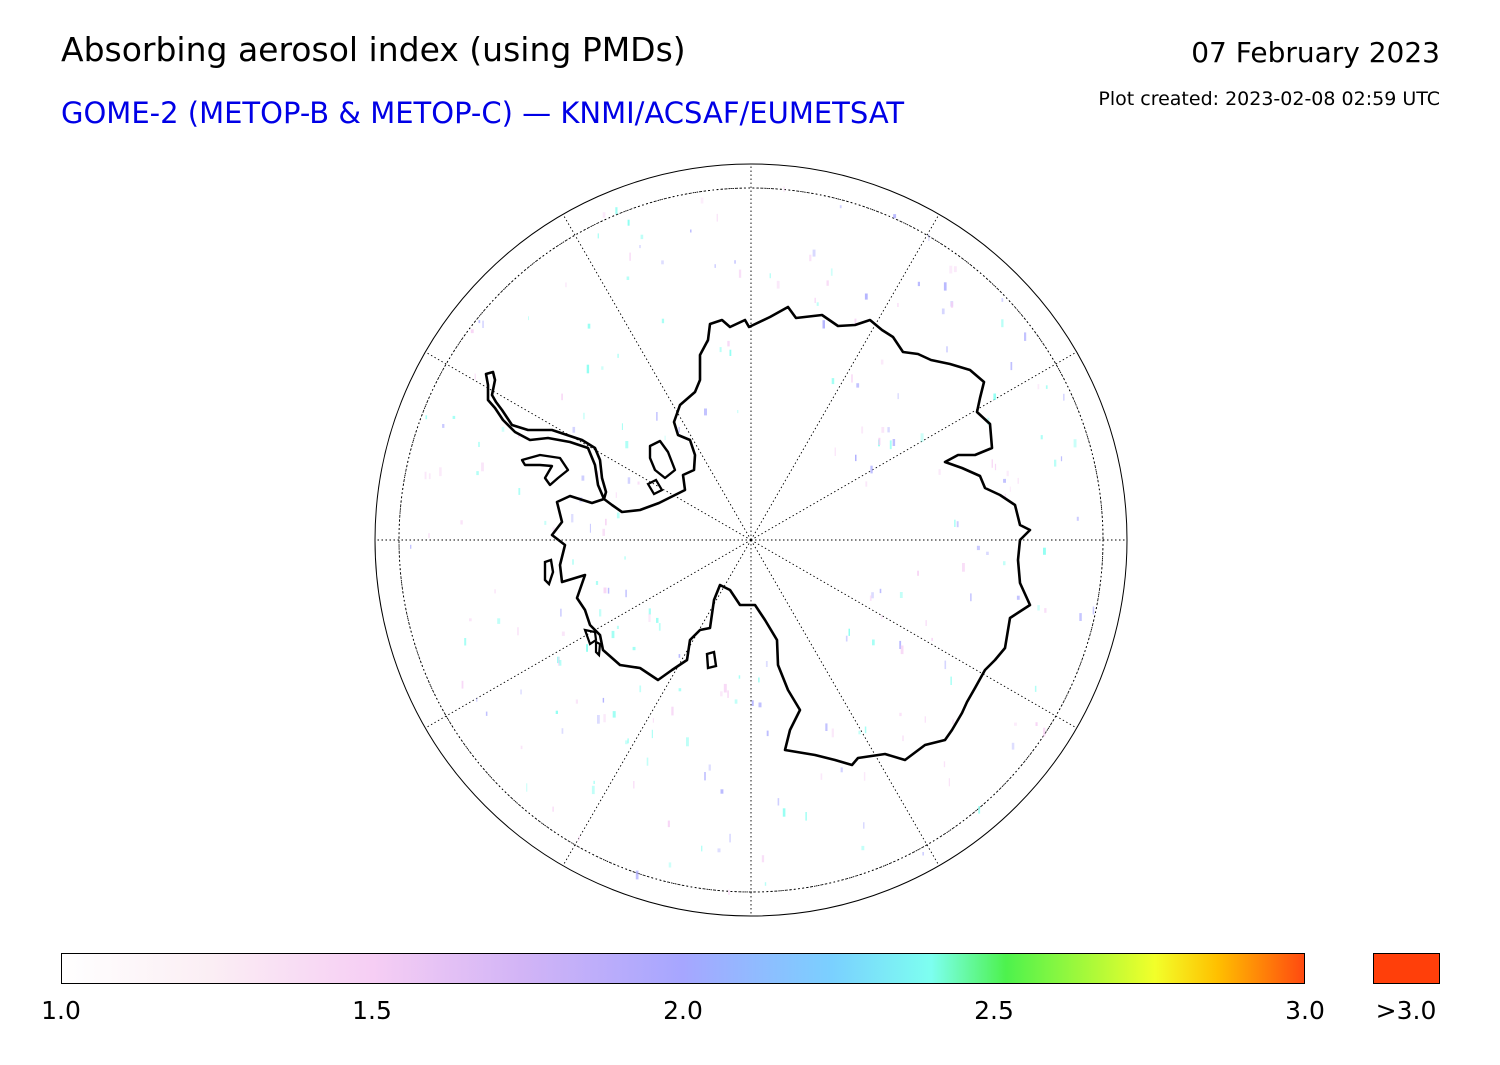 The image size is (1500, 1065). I want to click on carney-island, so click(598, 649).